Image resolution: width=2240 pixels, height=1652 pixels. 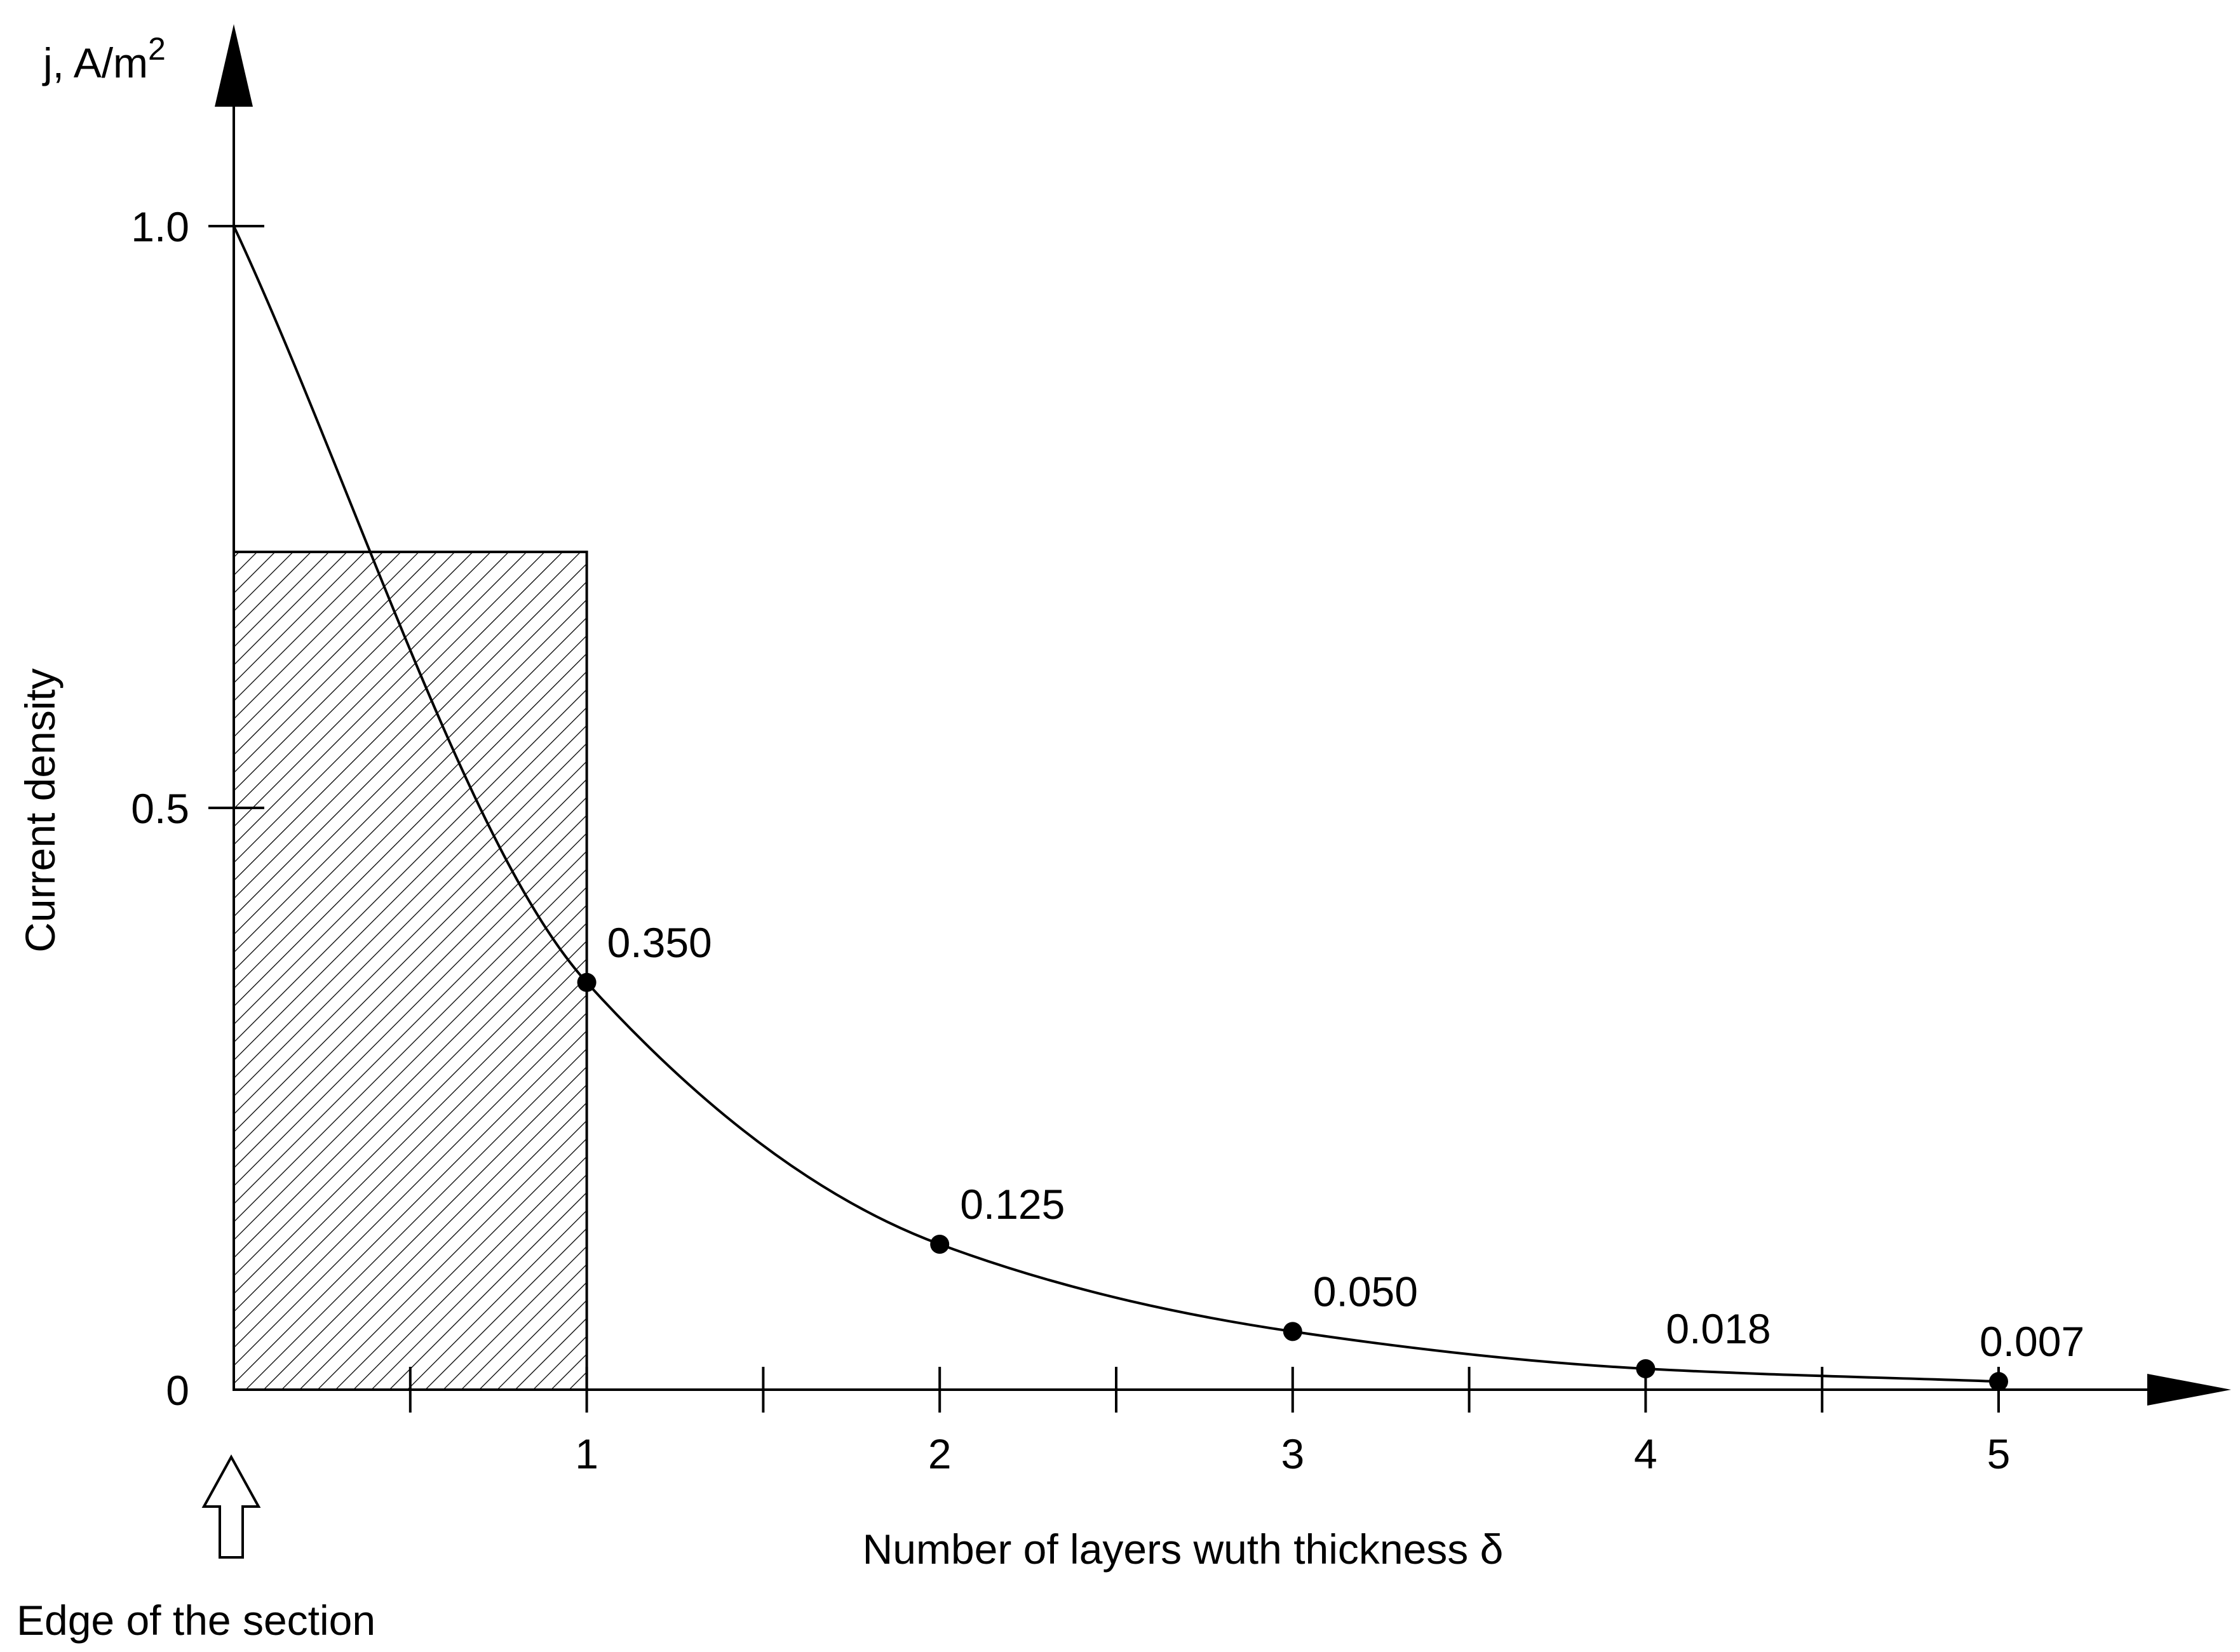 I want to click on x-tick-label: 5, so click(x=1999, y=1453).